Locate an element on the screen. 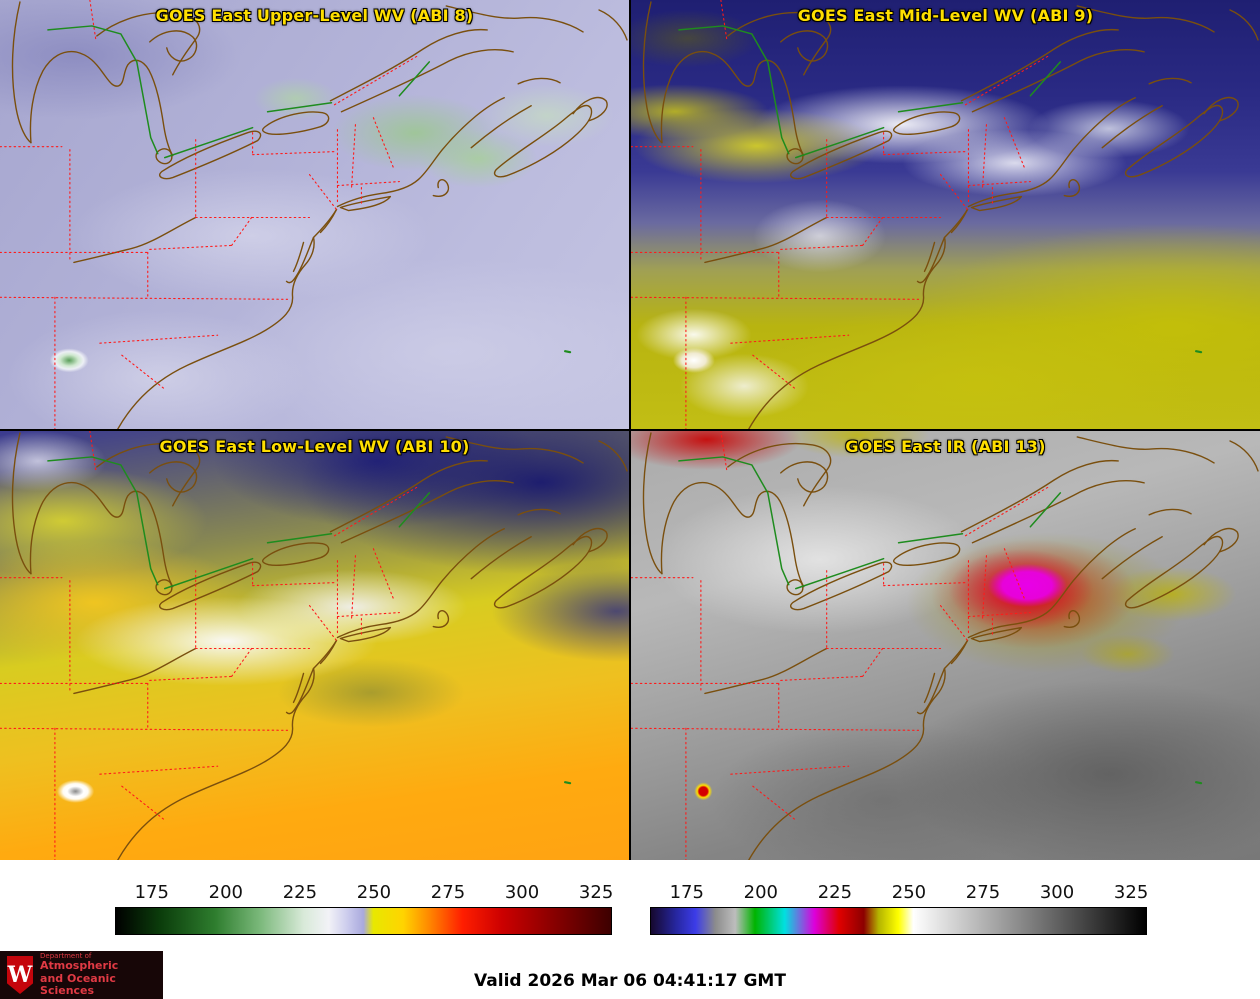  colorbar-ir-ticks: 175 200 225 250 275 300 325 is located at coordinates (899, 894).